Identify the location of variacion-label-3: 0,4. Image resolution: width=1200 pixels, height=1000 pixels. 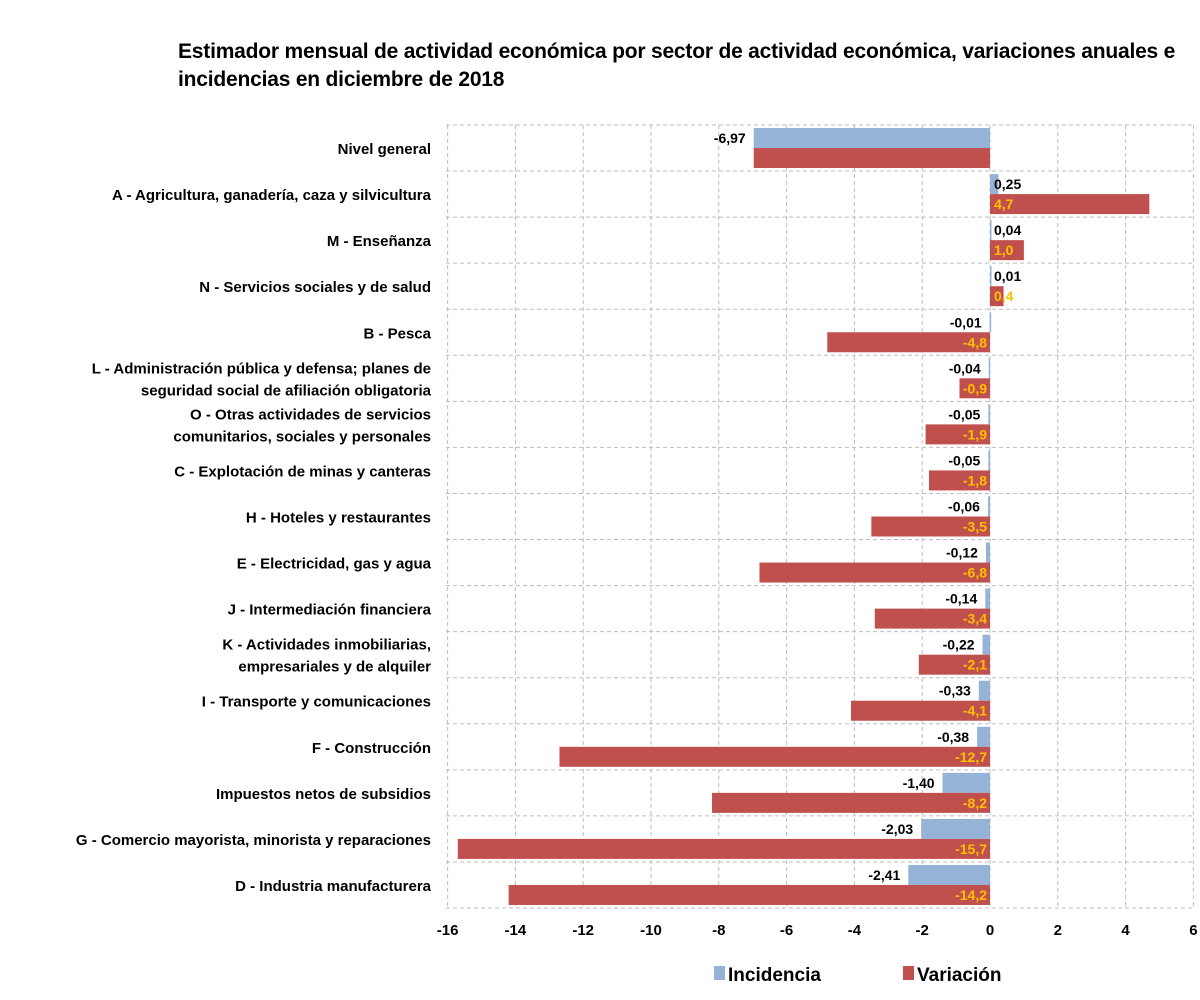
(1004, 296).